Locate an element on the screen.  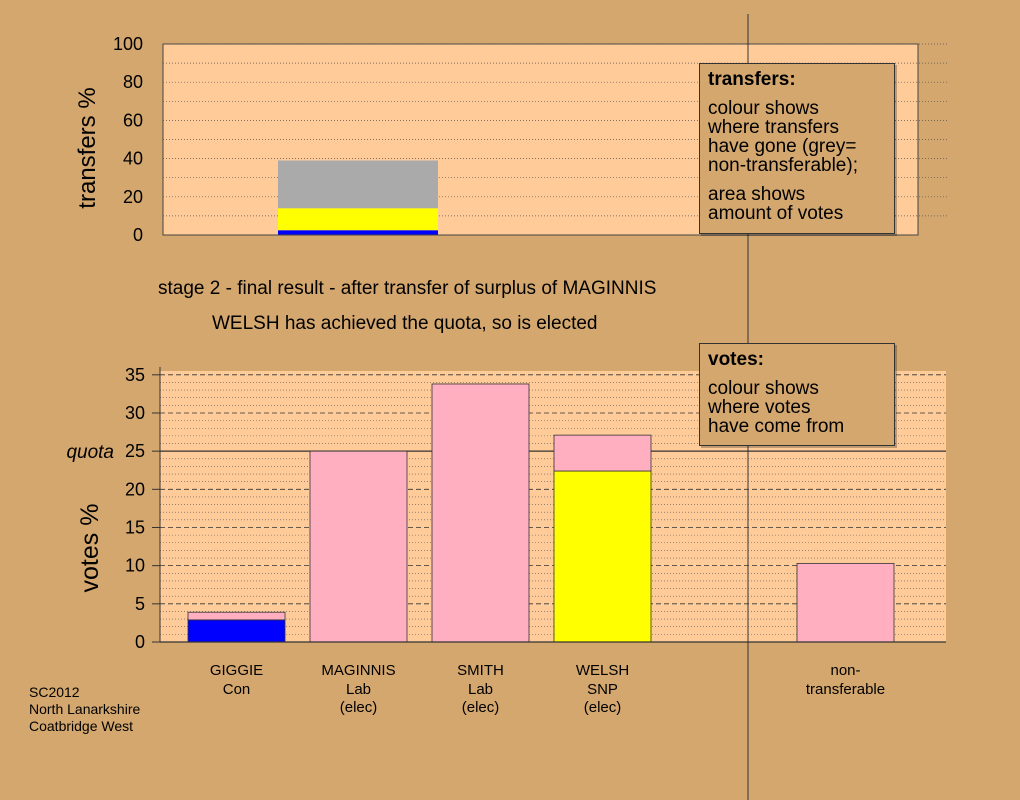
transfers-y-axis-label: transfers % is located at coordinates (87, 147).